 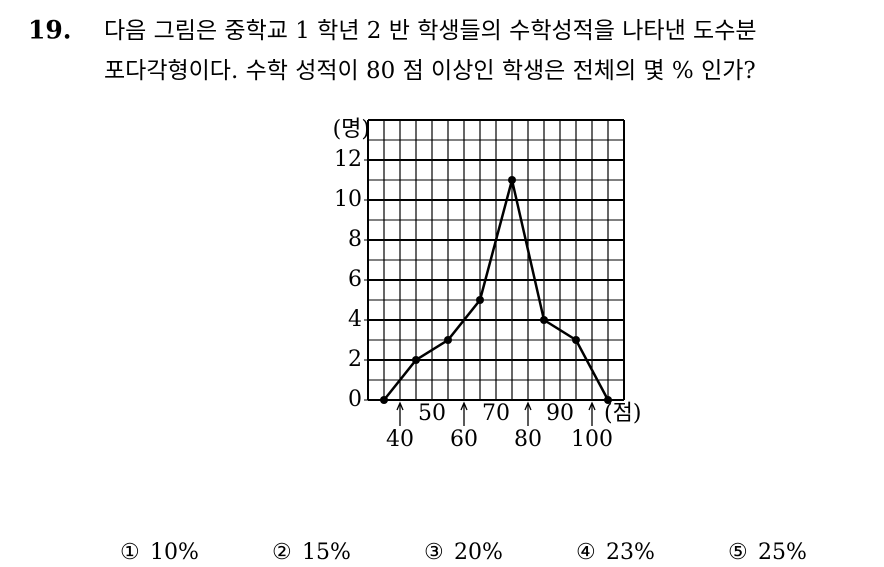 I want to click on choice-text: 23%, so click(x=630, y=552).